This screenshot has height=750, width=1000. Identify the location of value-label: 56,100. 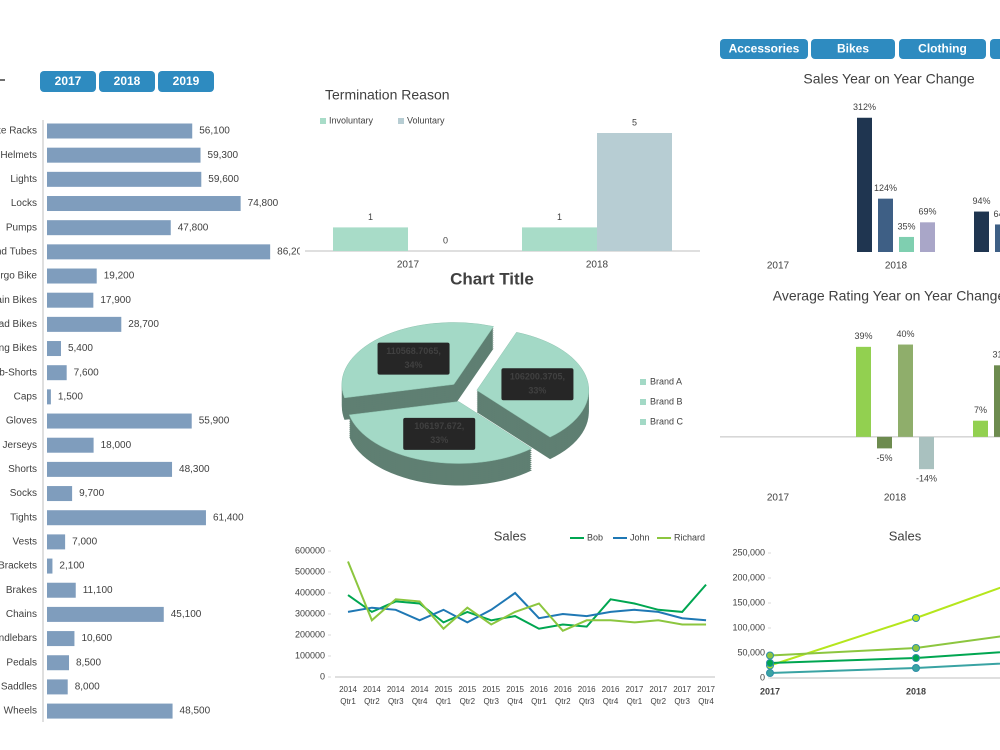
(214, 131).